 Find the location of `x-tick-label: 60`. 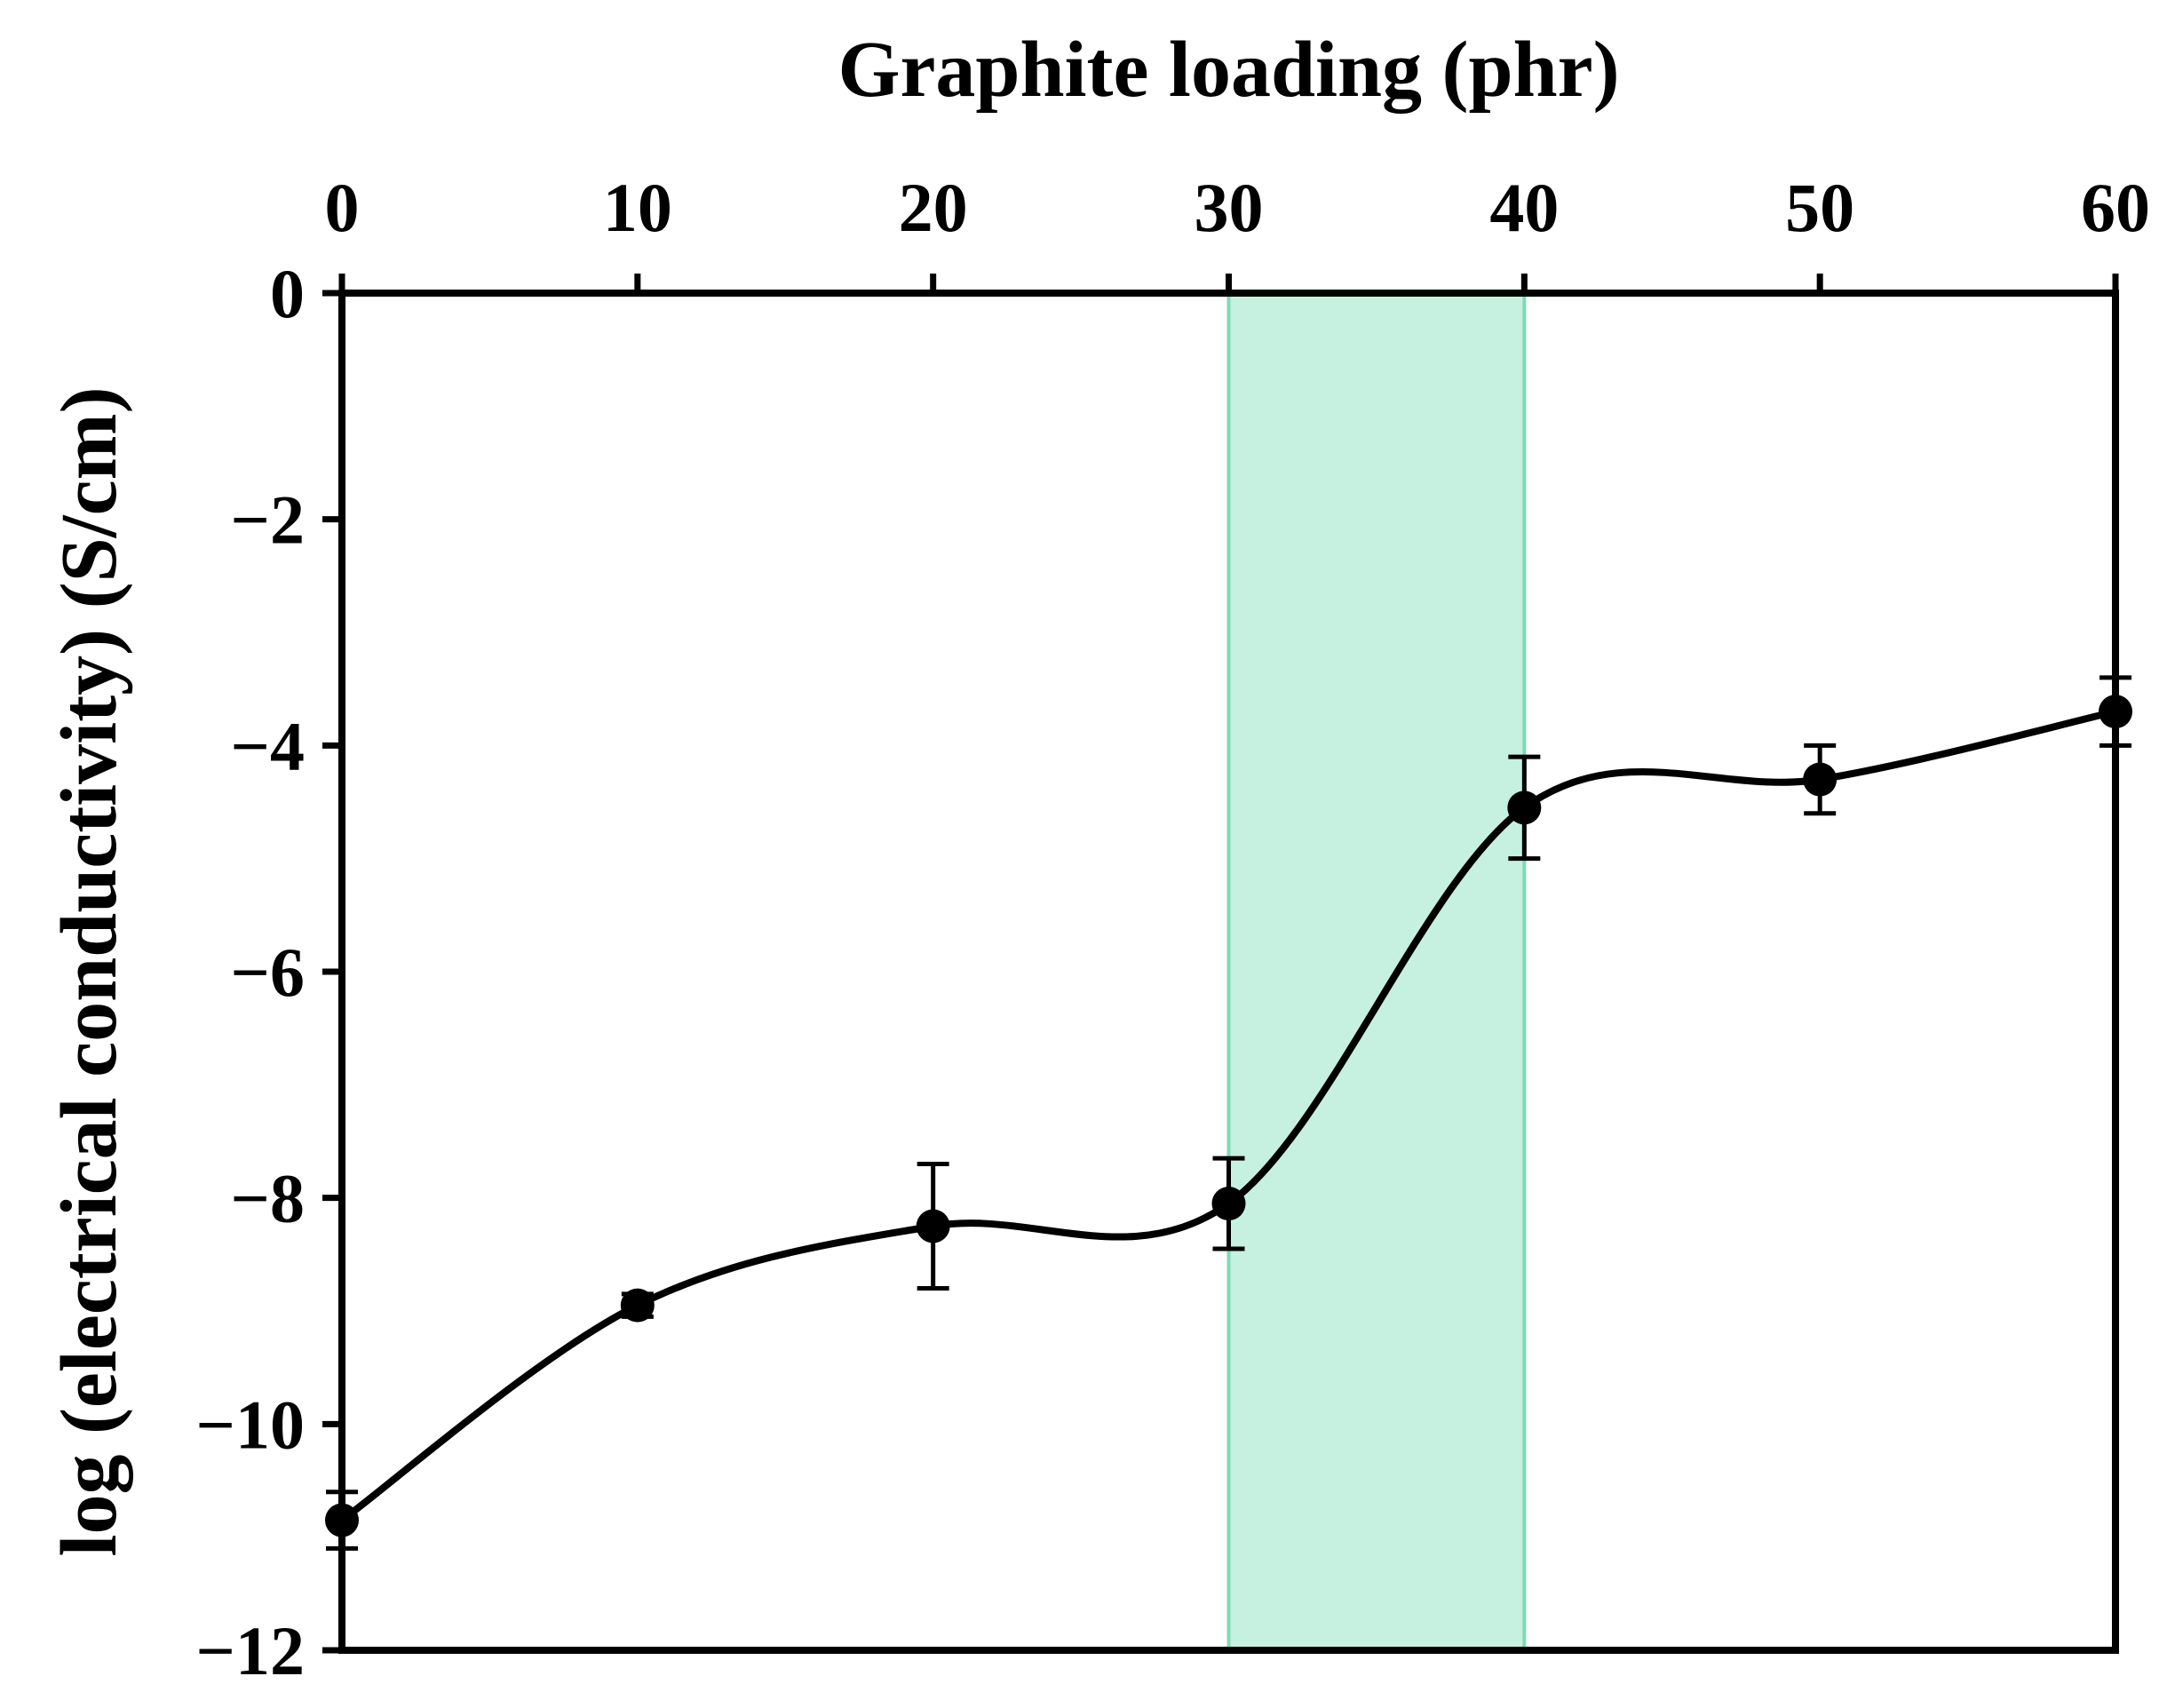

x-tick-label: 60 is located at coordinates (2115, 208).